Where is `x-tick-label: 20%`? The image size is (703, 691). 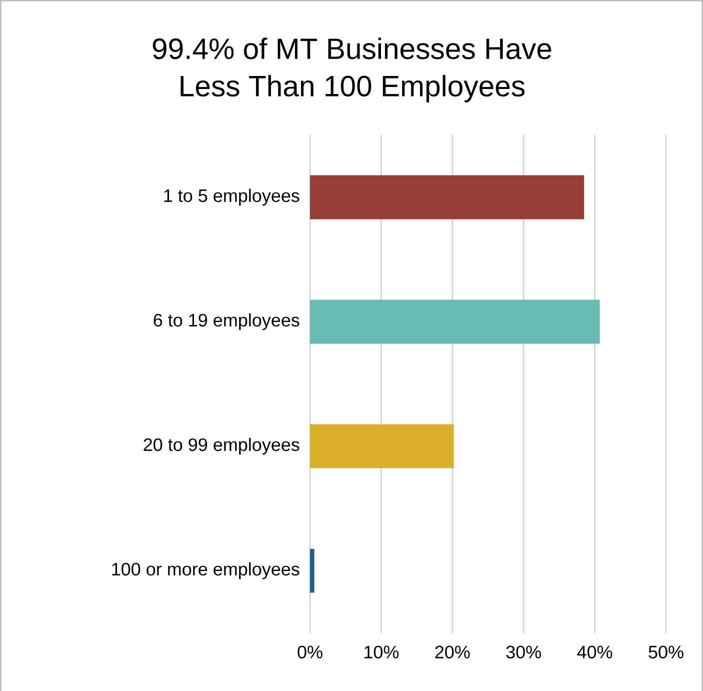
x-tick-label: 20% is located at coordinates (452, 652).